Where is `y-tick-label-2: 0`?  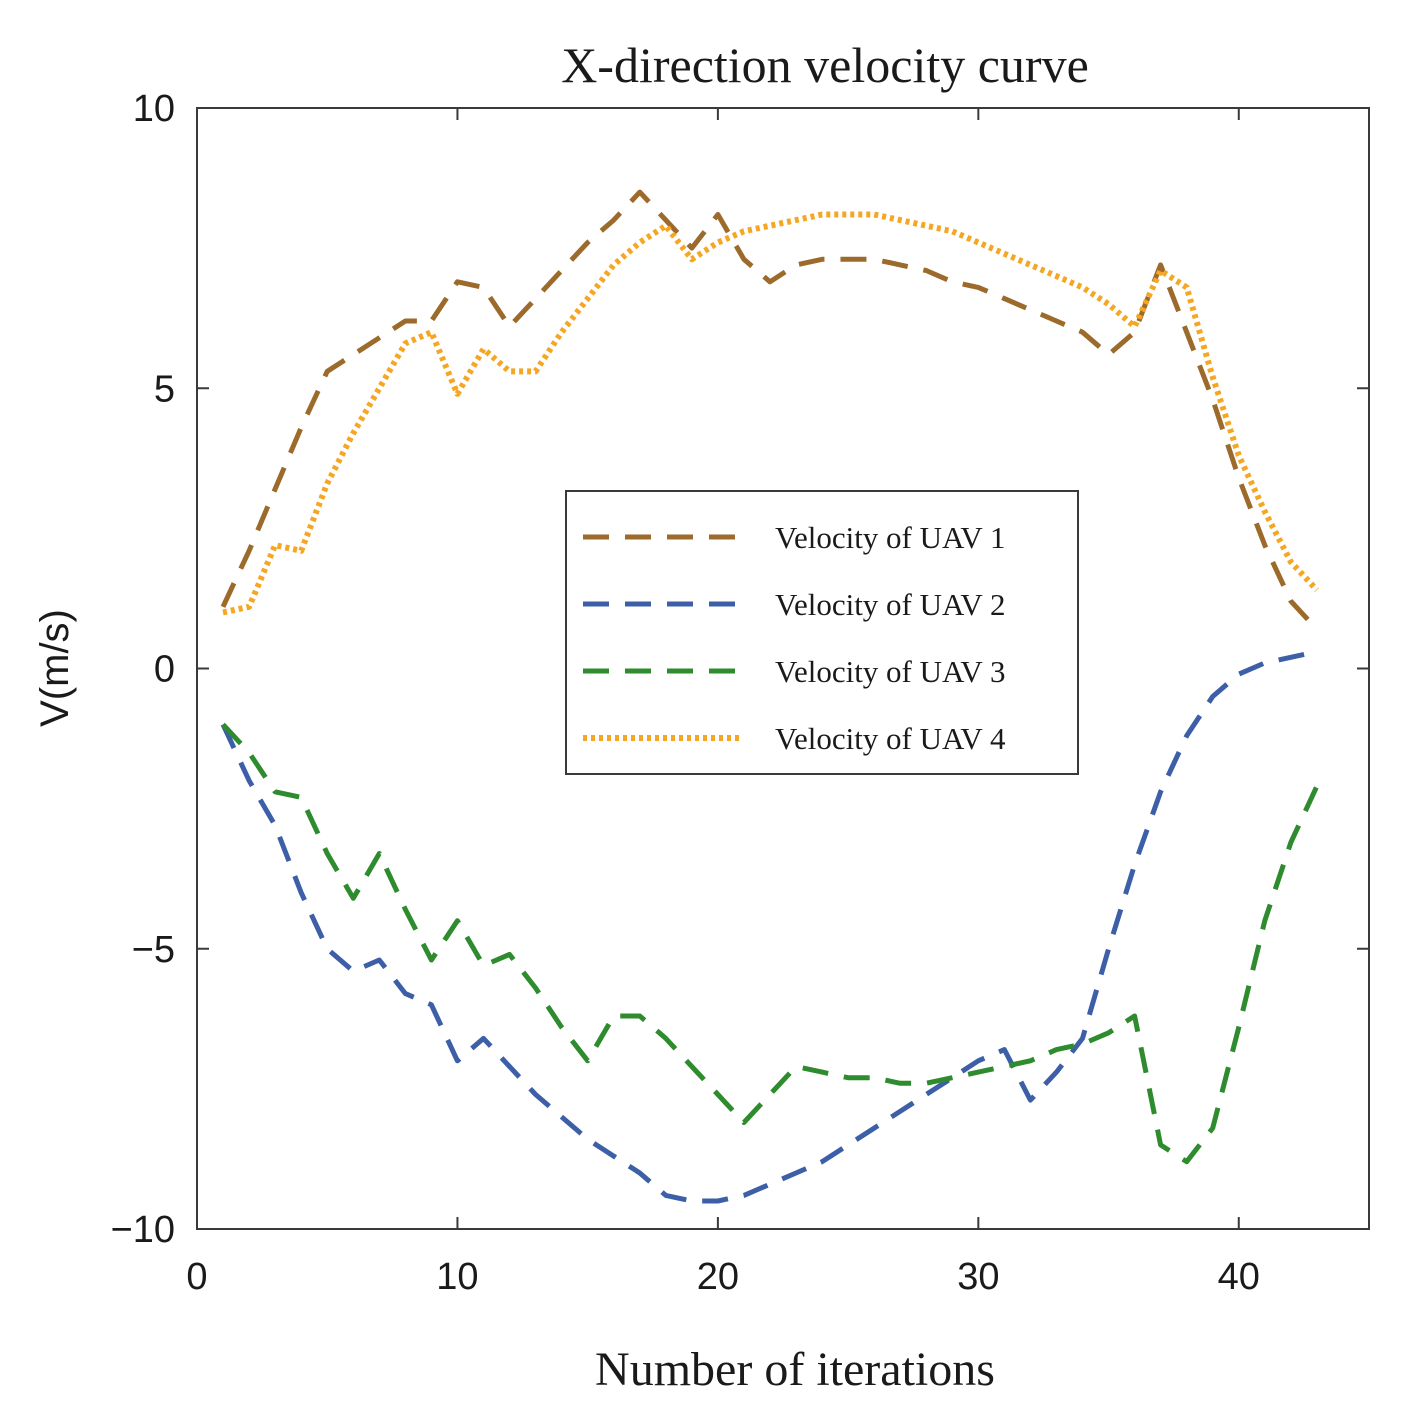
y-tick-label-2: 0 is located at coordinates (164, 670).